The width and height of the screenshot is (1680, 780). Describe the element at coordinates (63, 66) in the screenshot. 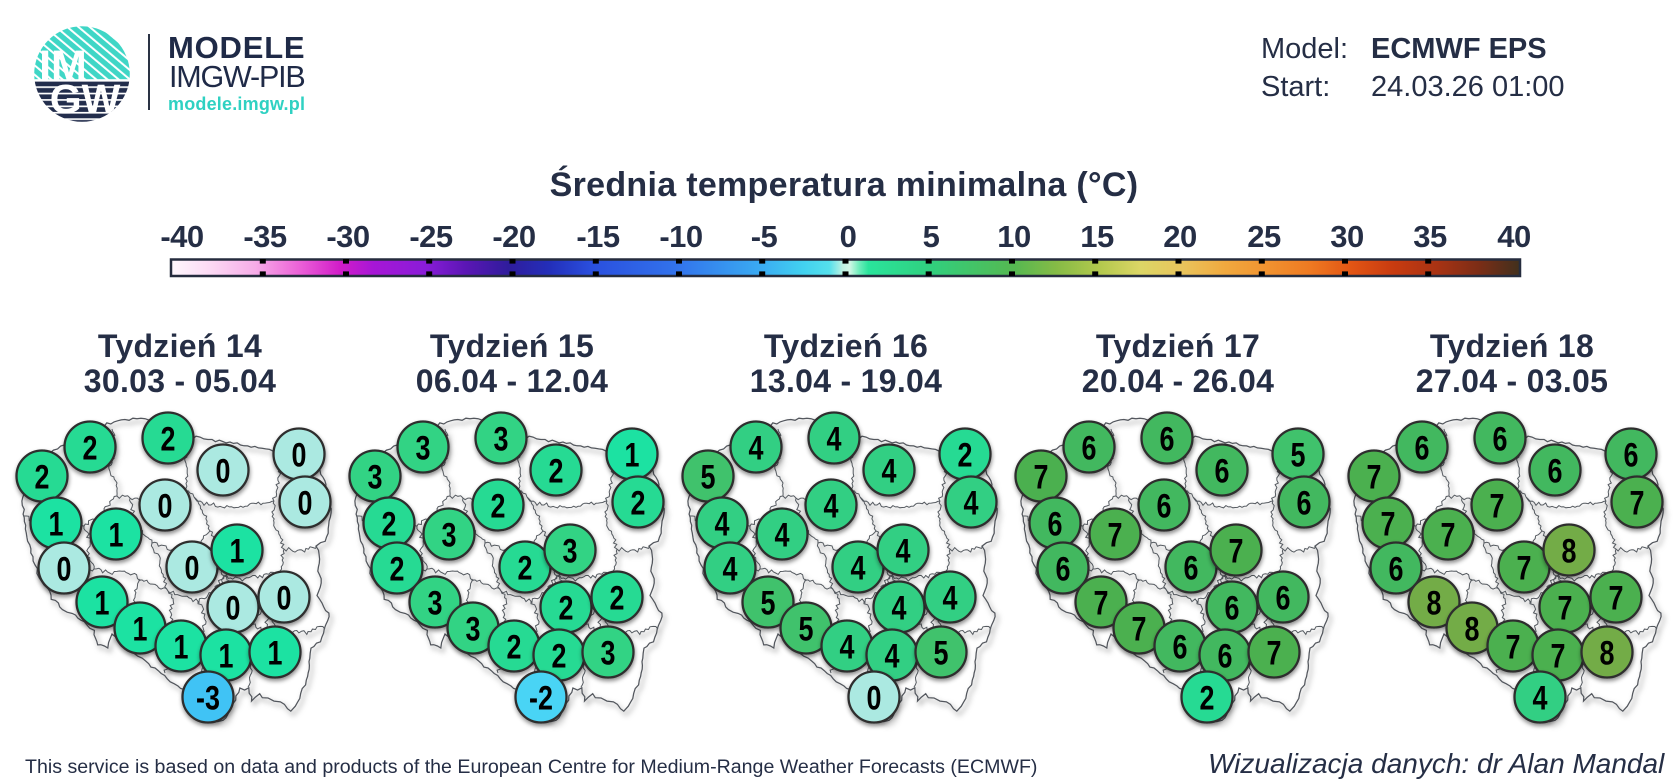

I see `svg-text: IM` at that location.